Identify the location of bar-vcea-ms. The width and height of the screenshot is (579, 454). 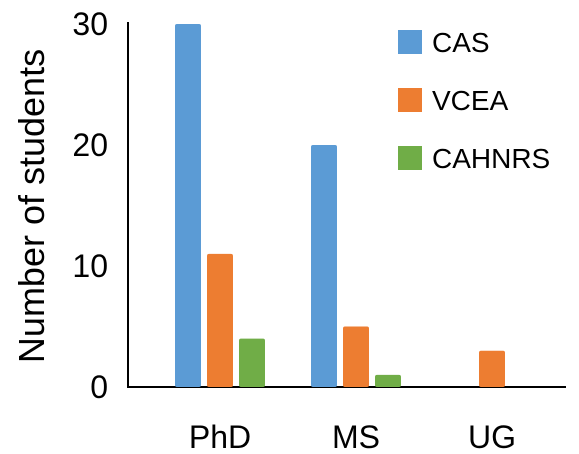
(356, 356).